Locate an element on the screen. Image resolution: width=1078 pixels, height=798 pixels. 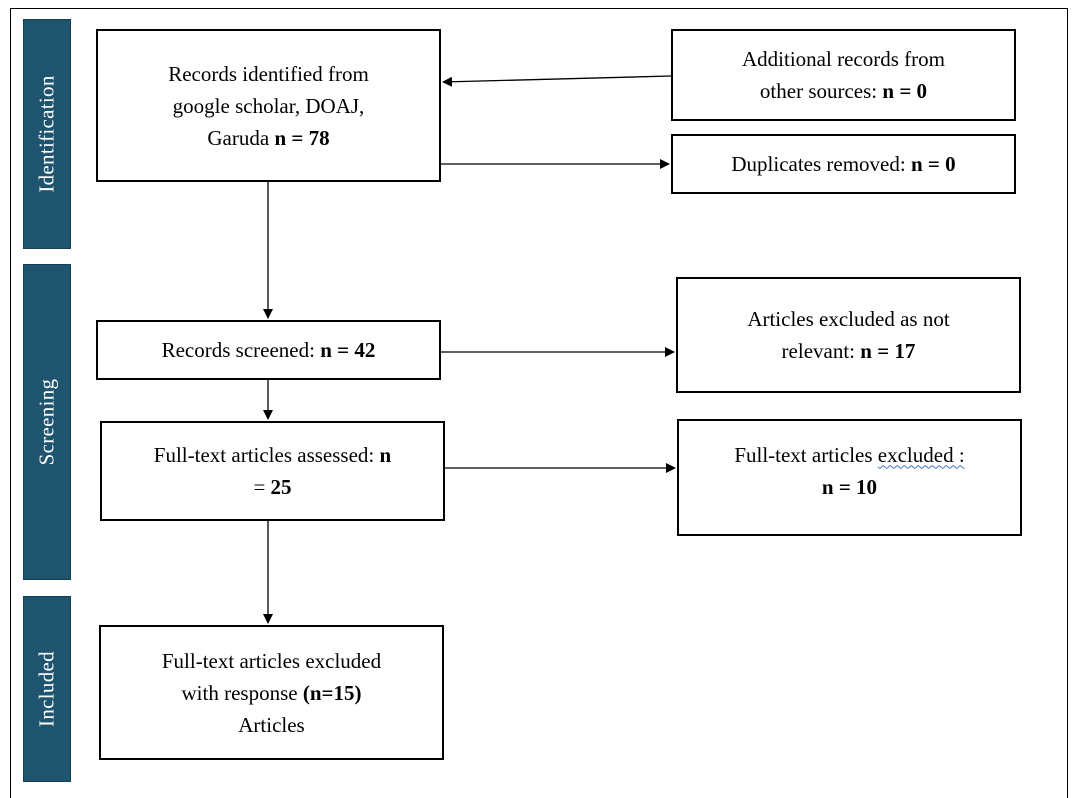
fulltext-assessed-line2-prefix: = is located at coordinates (262, 487).